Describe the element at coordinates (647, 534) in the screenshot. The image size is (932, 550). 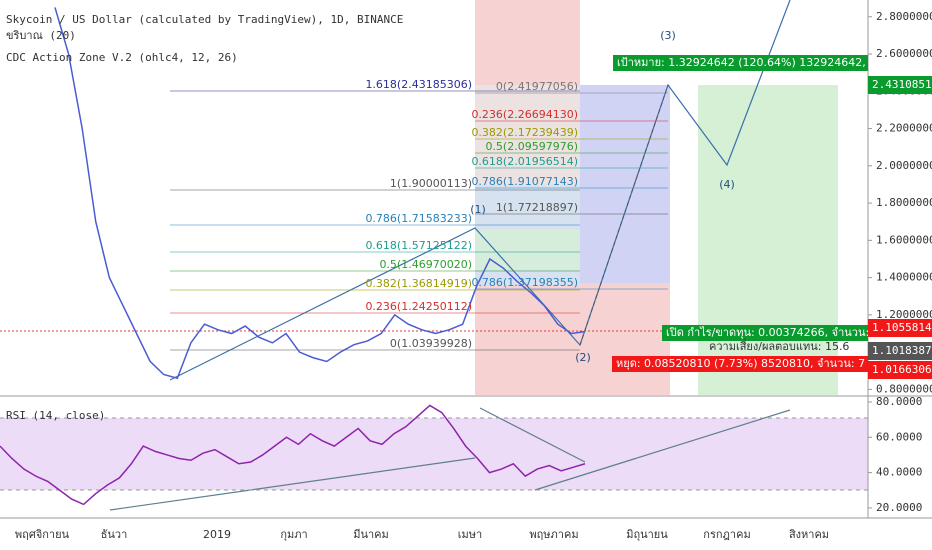
I see `x-tick-label: มิถุนายน` at that location.